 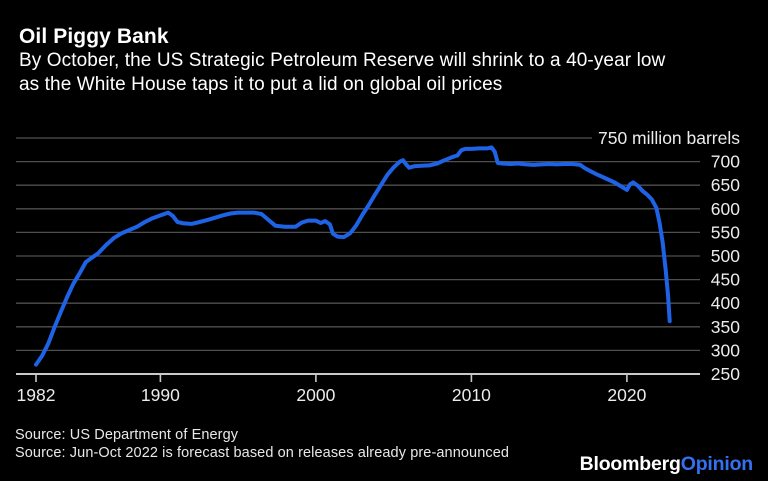 I want to click on logo-bloomberg: Bloomberg, so click(x=630, y=464).